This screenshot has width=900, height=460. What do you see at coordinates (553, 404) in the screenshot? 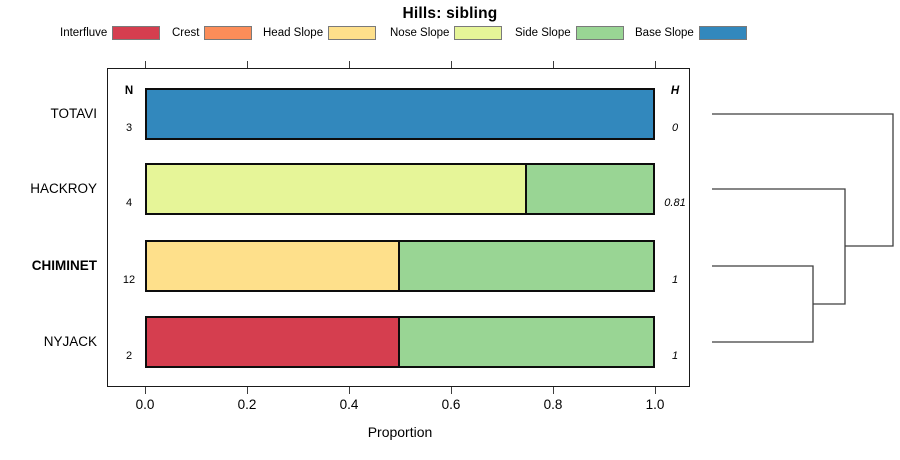
I see `axis-tick-label: 0.8` at bounding box center [553, 404].